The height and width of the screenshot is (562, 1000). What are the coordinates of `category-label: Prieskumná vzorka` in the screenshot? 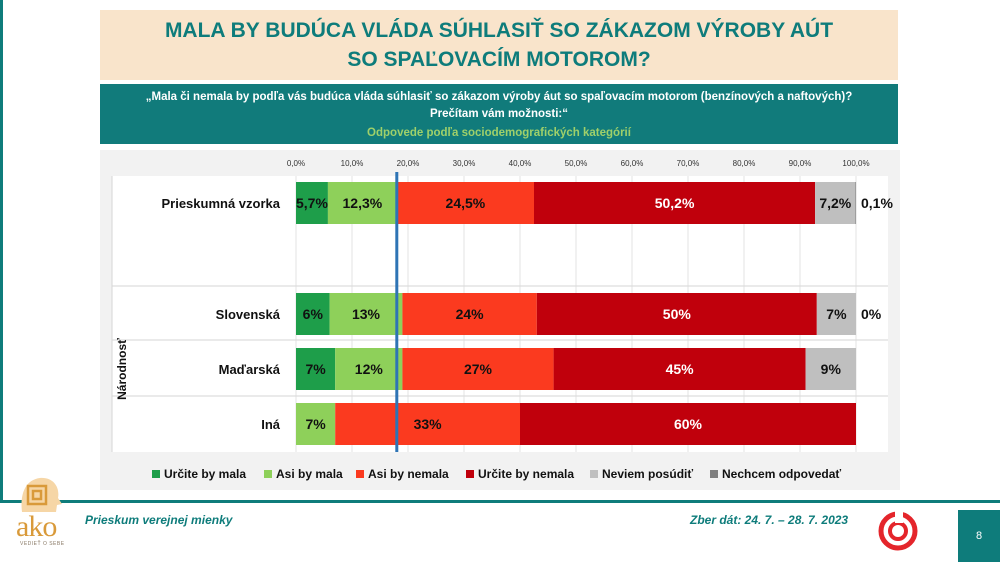 It's located at (220, 203).